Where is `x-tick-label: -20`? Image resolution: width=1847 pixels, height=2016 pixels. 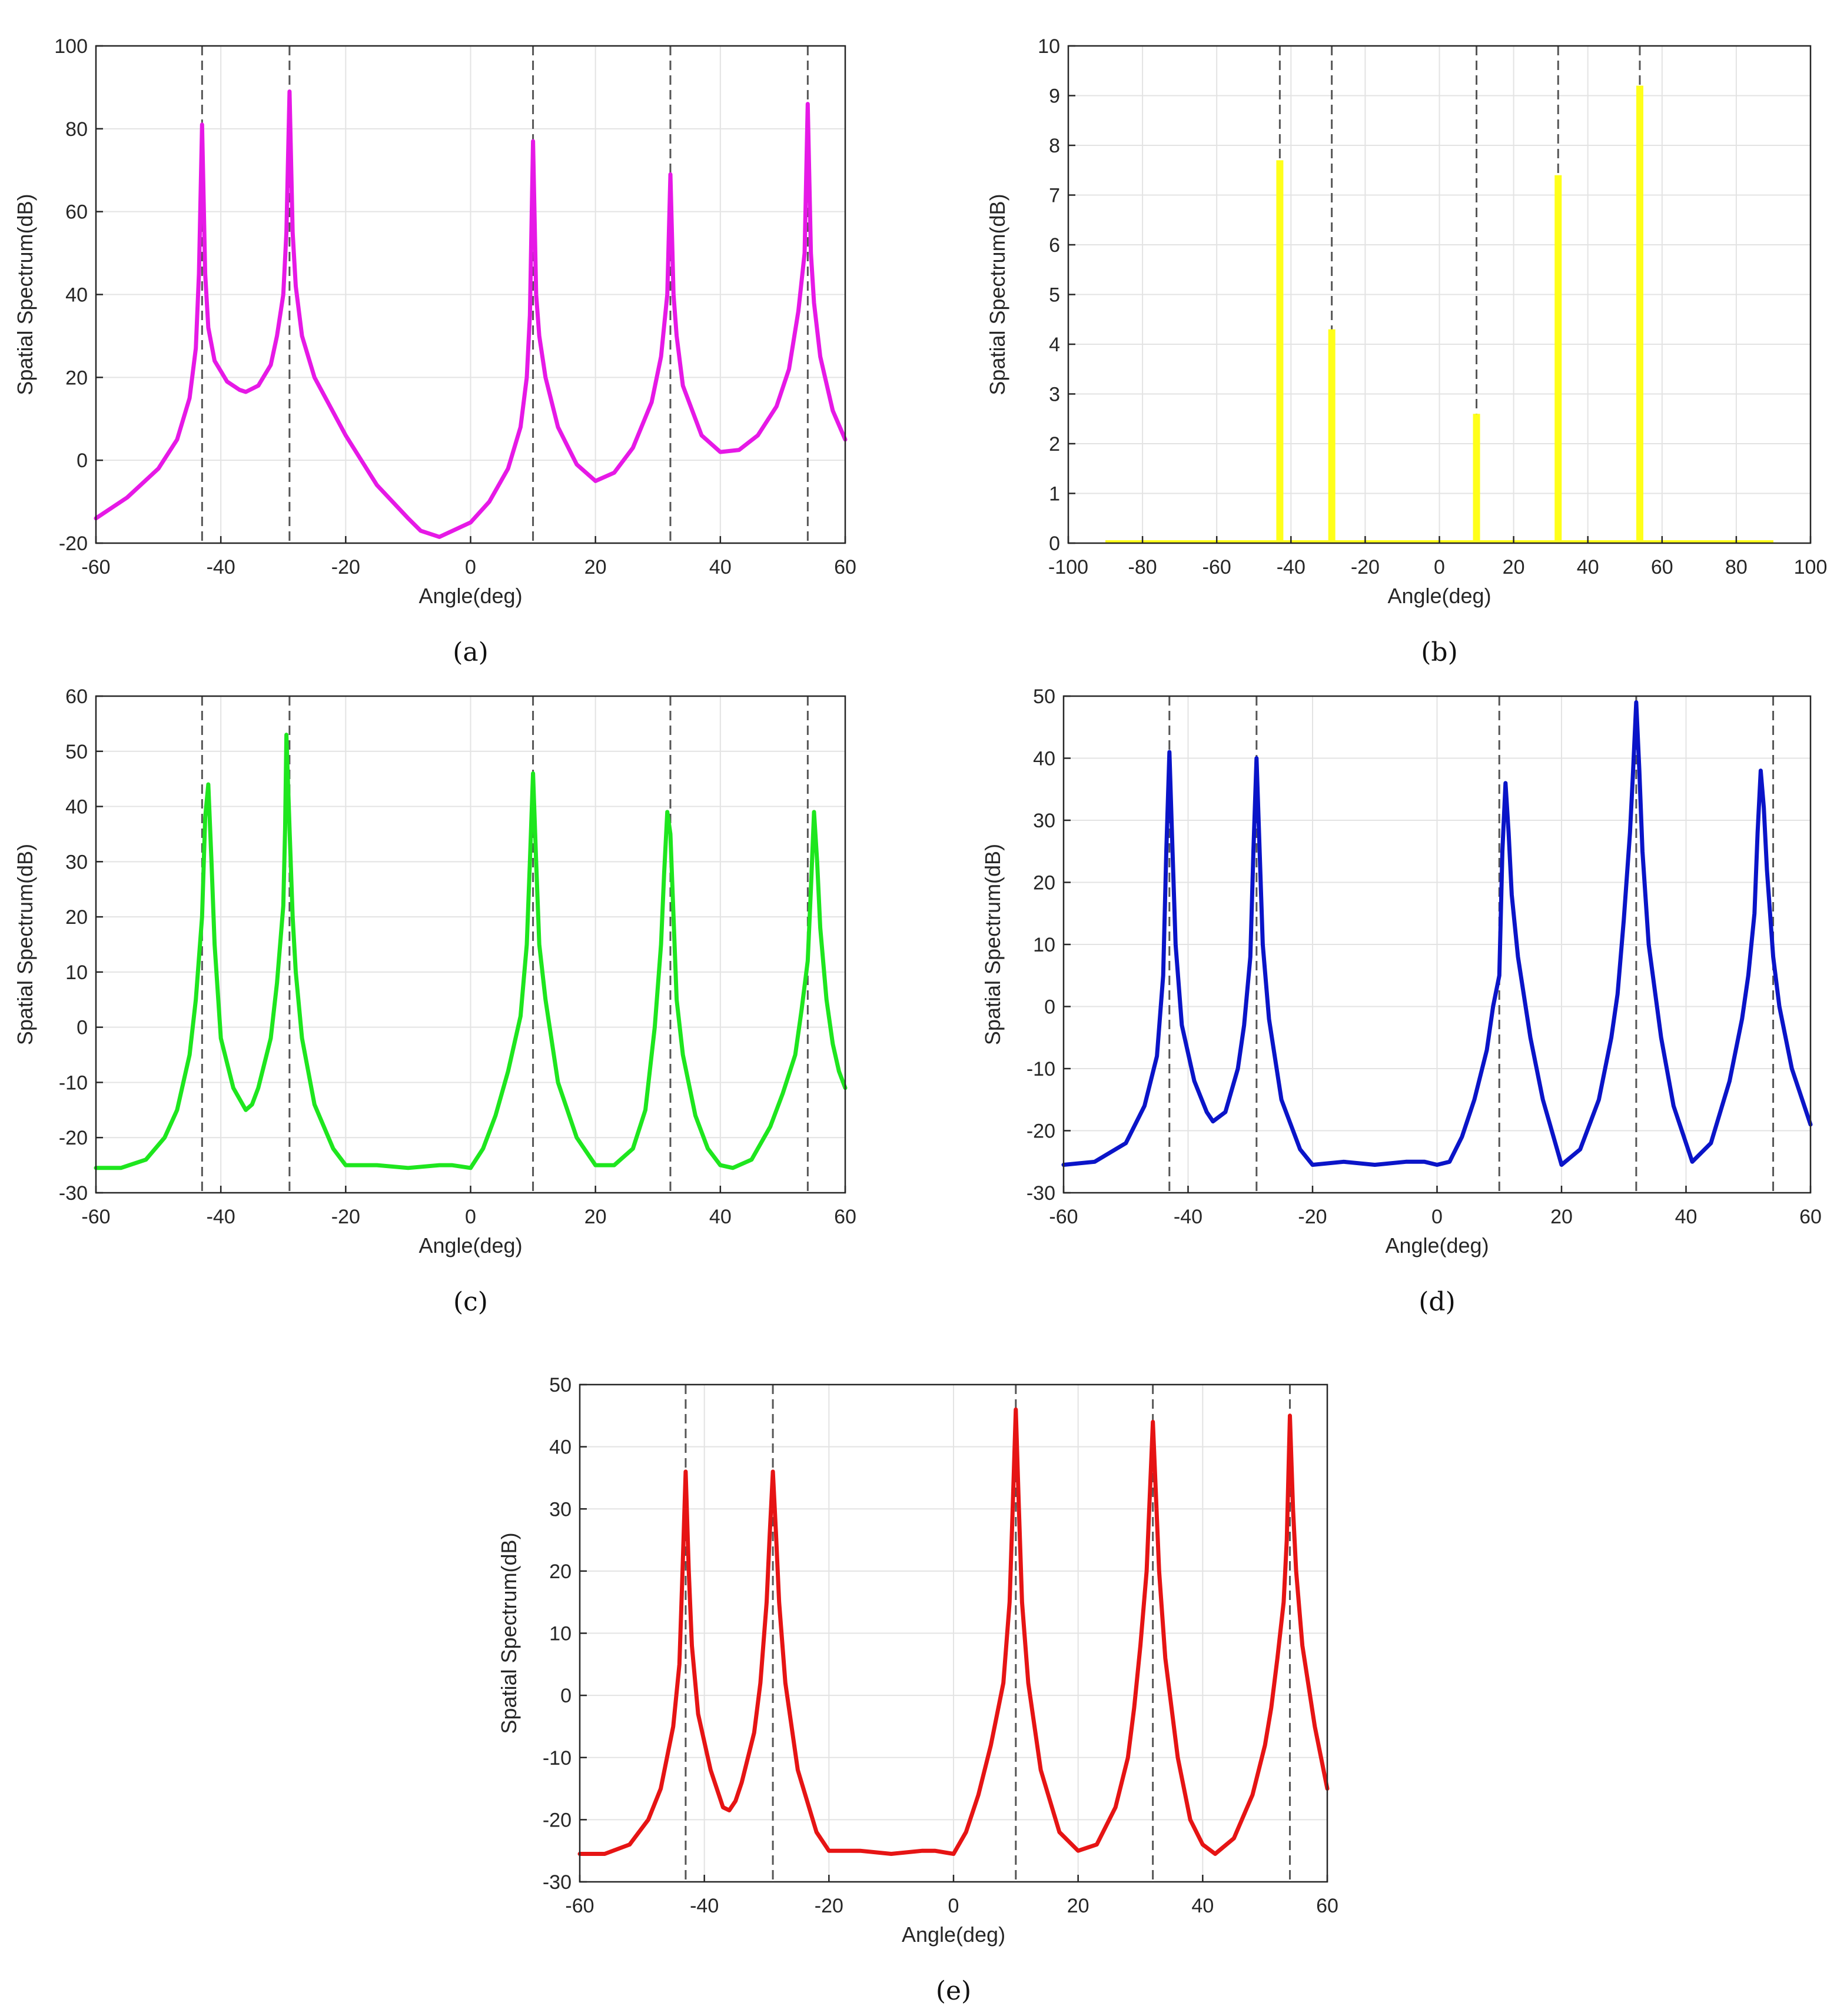
x-tick-label: -20 is located at coordinates (829, 1906).